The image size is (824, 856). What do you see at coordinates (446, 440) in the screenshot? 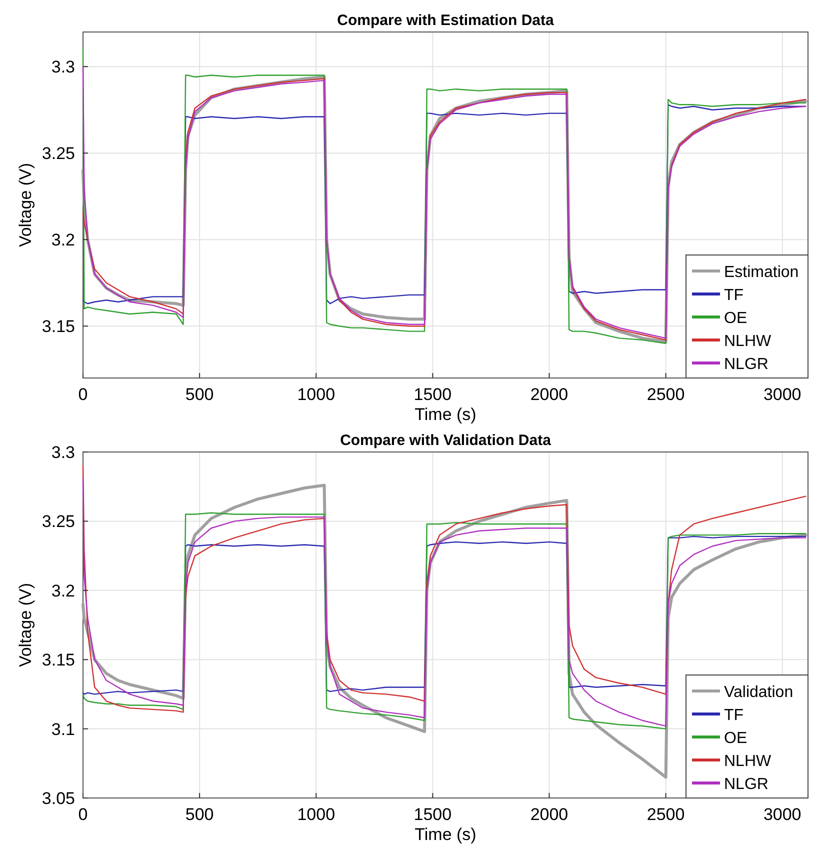
I see `chart-title: Compare with Validation Data` at bounding box center [446, 440].